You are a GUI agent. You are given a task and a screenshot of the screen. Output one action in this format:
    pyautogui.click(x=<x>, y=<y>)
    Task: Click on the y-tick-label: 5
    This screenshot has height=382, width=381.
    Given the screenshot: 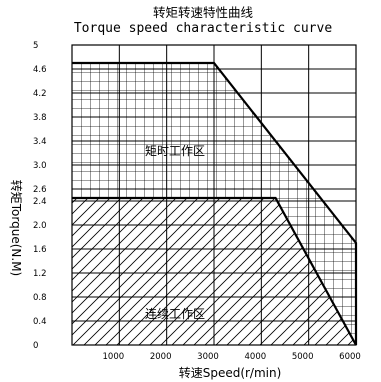 What is the action you would take?
    pyautogui.click(x=35, y=46)
    